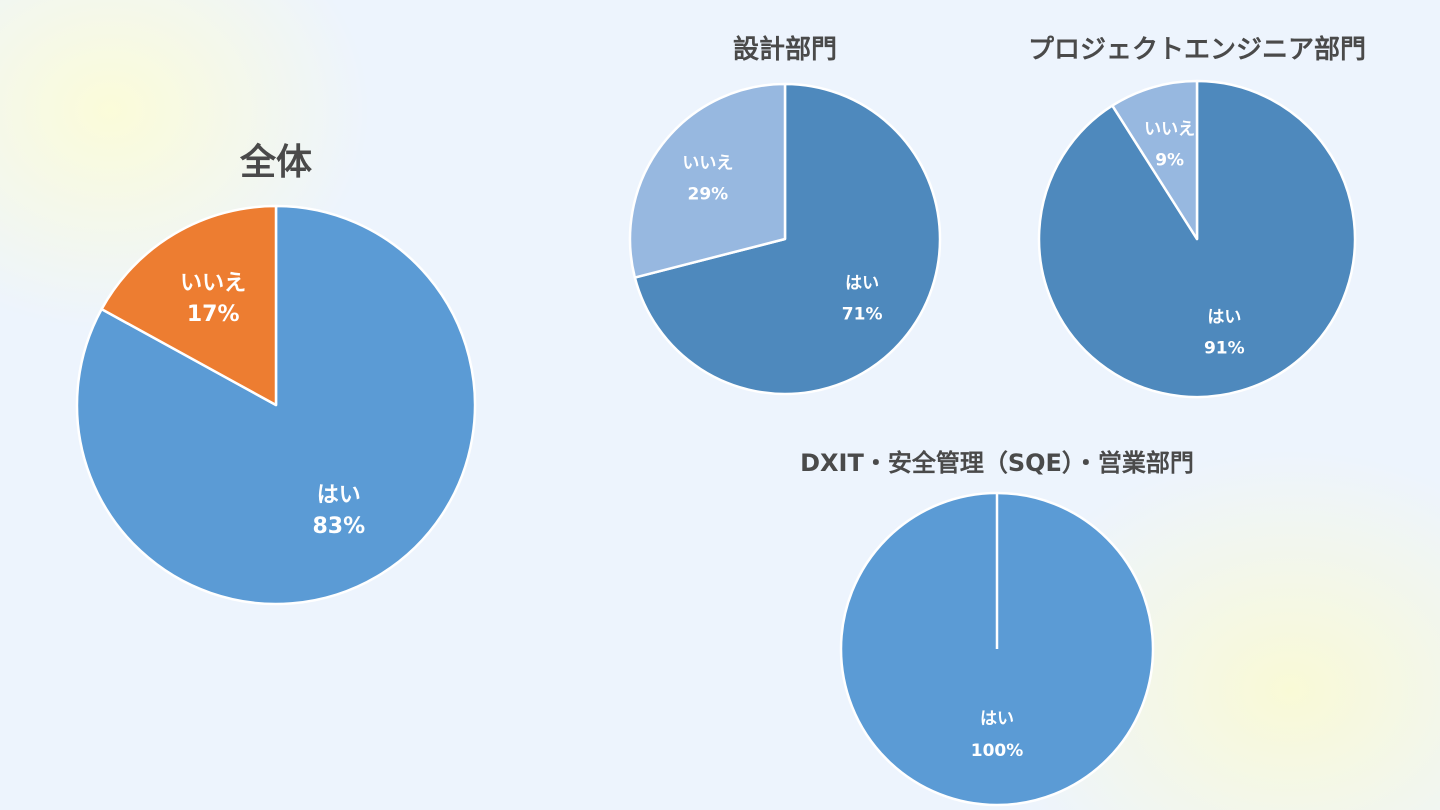 The image size is (1440, 810). Describe the element at coordinates (707, 195) in the screenshot. I see `slice-percent-no-design-dept: 29%` at that location.